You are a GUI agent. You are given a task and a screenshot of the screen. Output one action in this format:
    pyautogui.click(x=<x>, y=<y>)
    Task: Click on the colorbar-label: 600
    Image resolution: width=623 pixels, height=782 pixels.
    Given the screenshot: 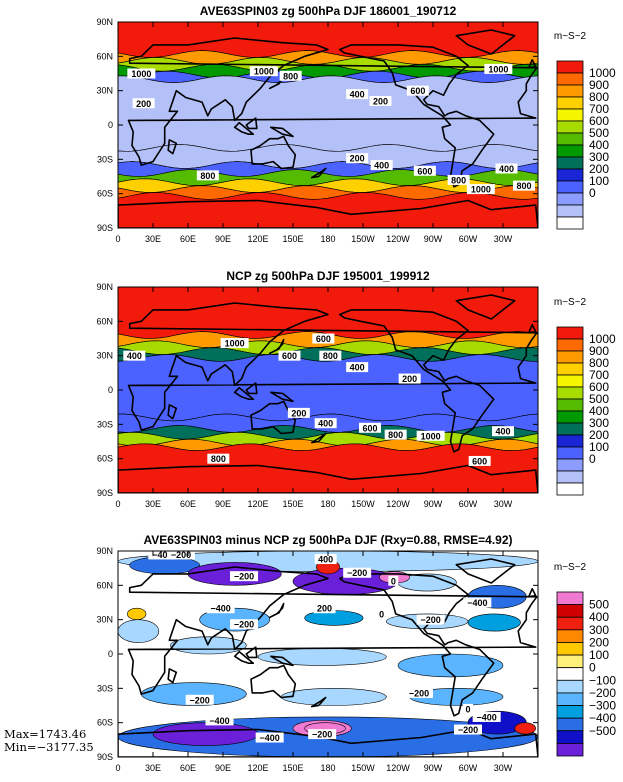 What is the action you would take?
    pyautogui.click(x=599, y=121)
    